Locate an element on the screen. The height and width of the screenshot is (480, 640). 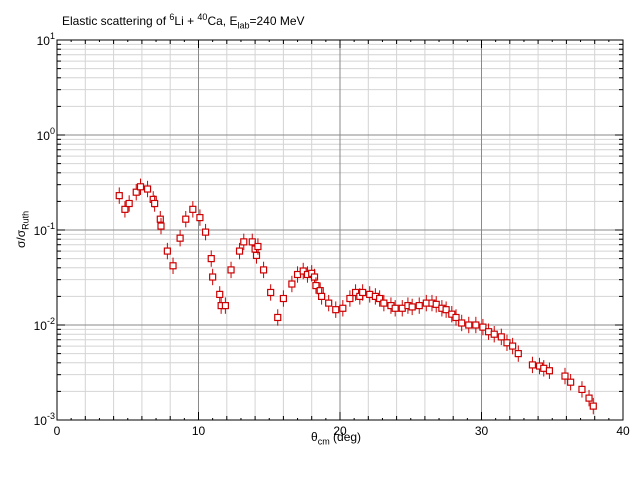
x-axis-label-main: θ is located at coordinates (314, 437).